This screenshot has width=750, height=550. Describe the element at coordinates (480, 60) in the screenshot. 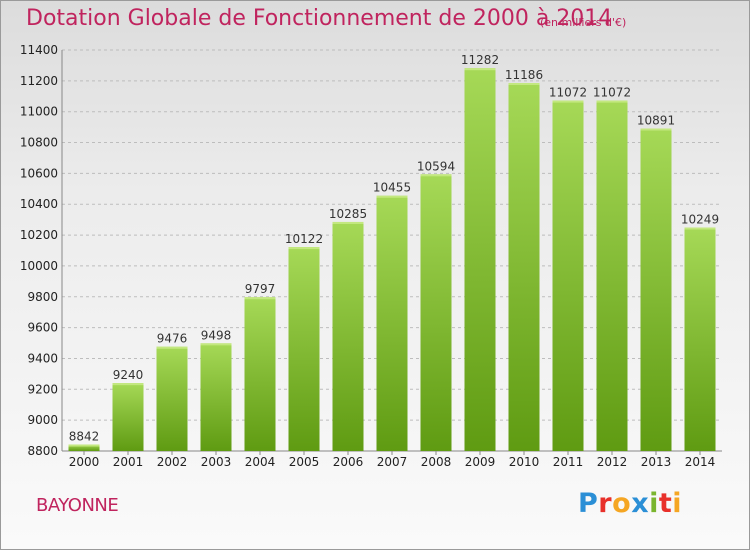

I see `data-label: 11282` at that location.